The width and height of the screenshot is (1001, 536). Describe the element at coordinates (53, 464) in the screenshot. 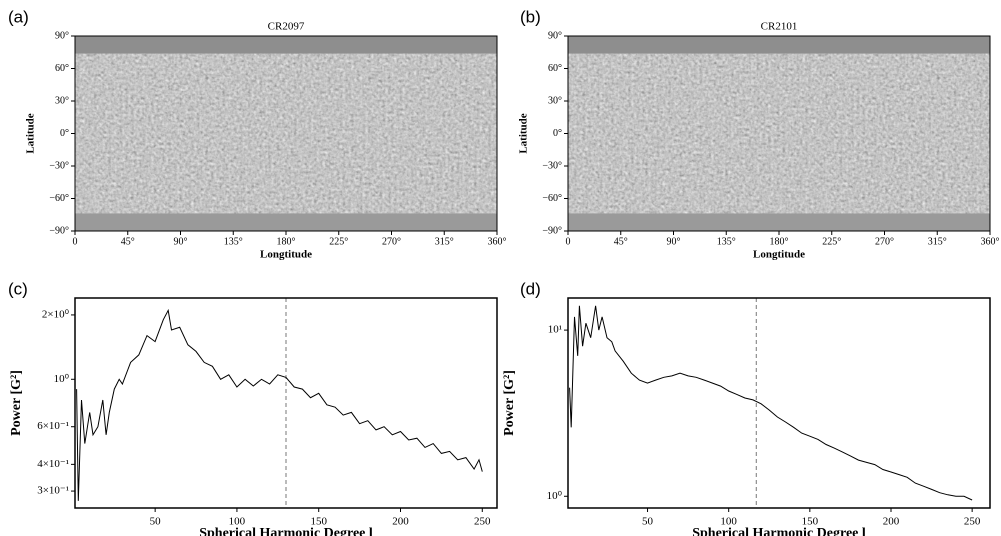

I see `y-tick-label: 4×10⁻¹` at that location.